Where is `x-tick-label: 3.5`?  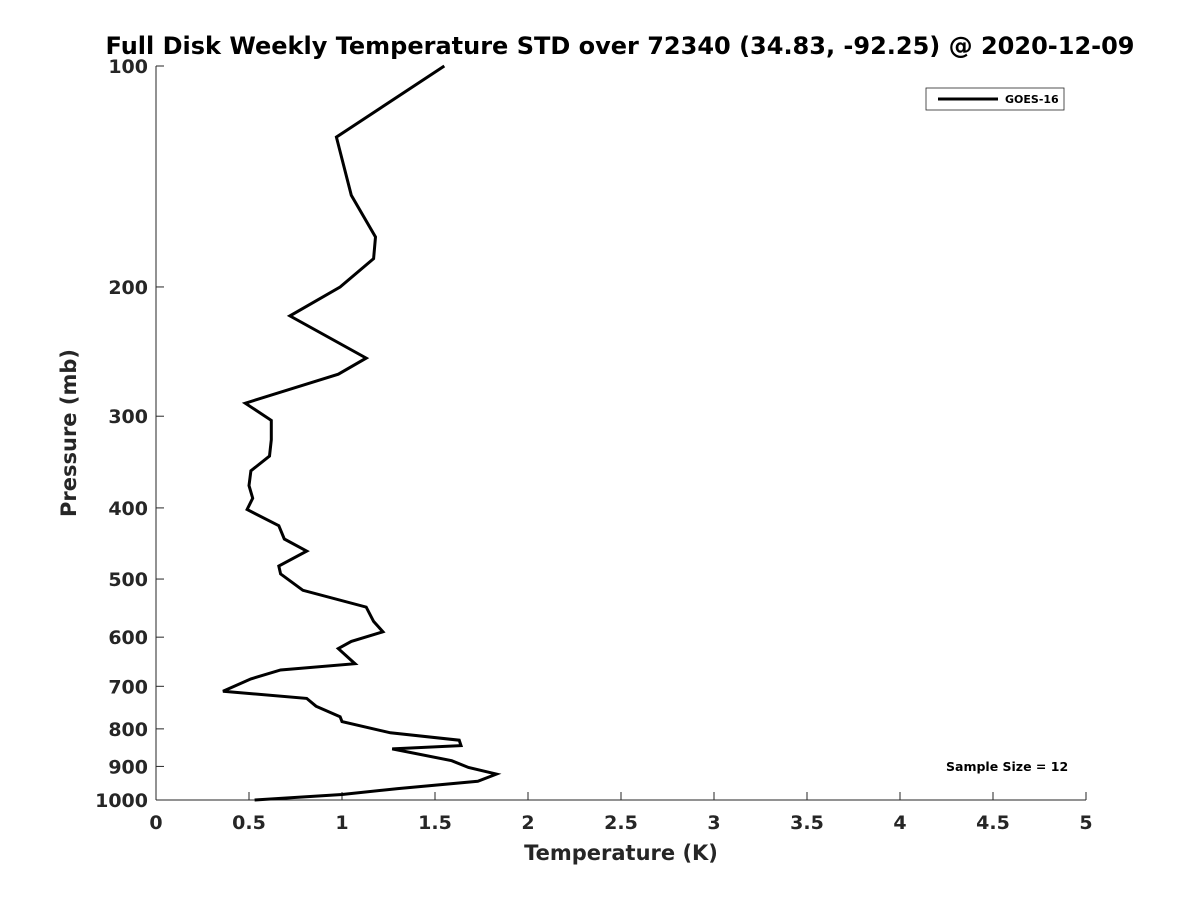 x-tick-label: 3.5 is located at coordinates (807, 823).